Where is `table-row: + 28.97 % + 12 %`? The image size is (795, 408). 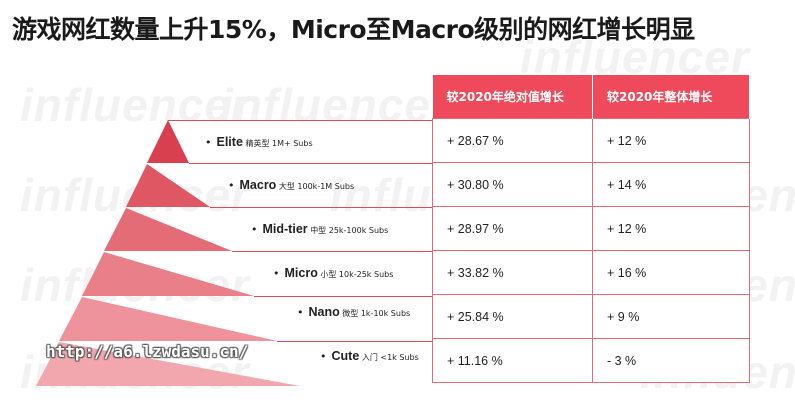
table-row: + 28.97 % + 12 % is located at coordinates (591, 228).